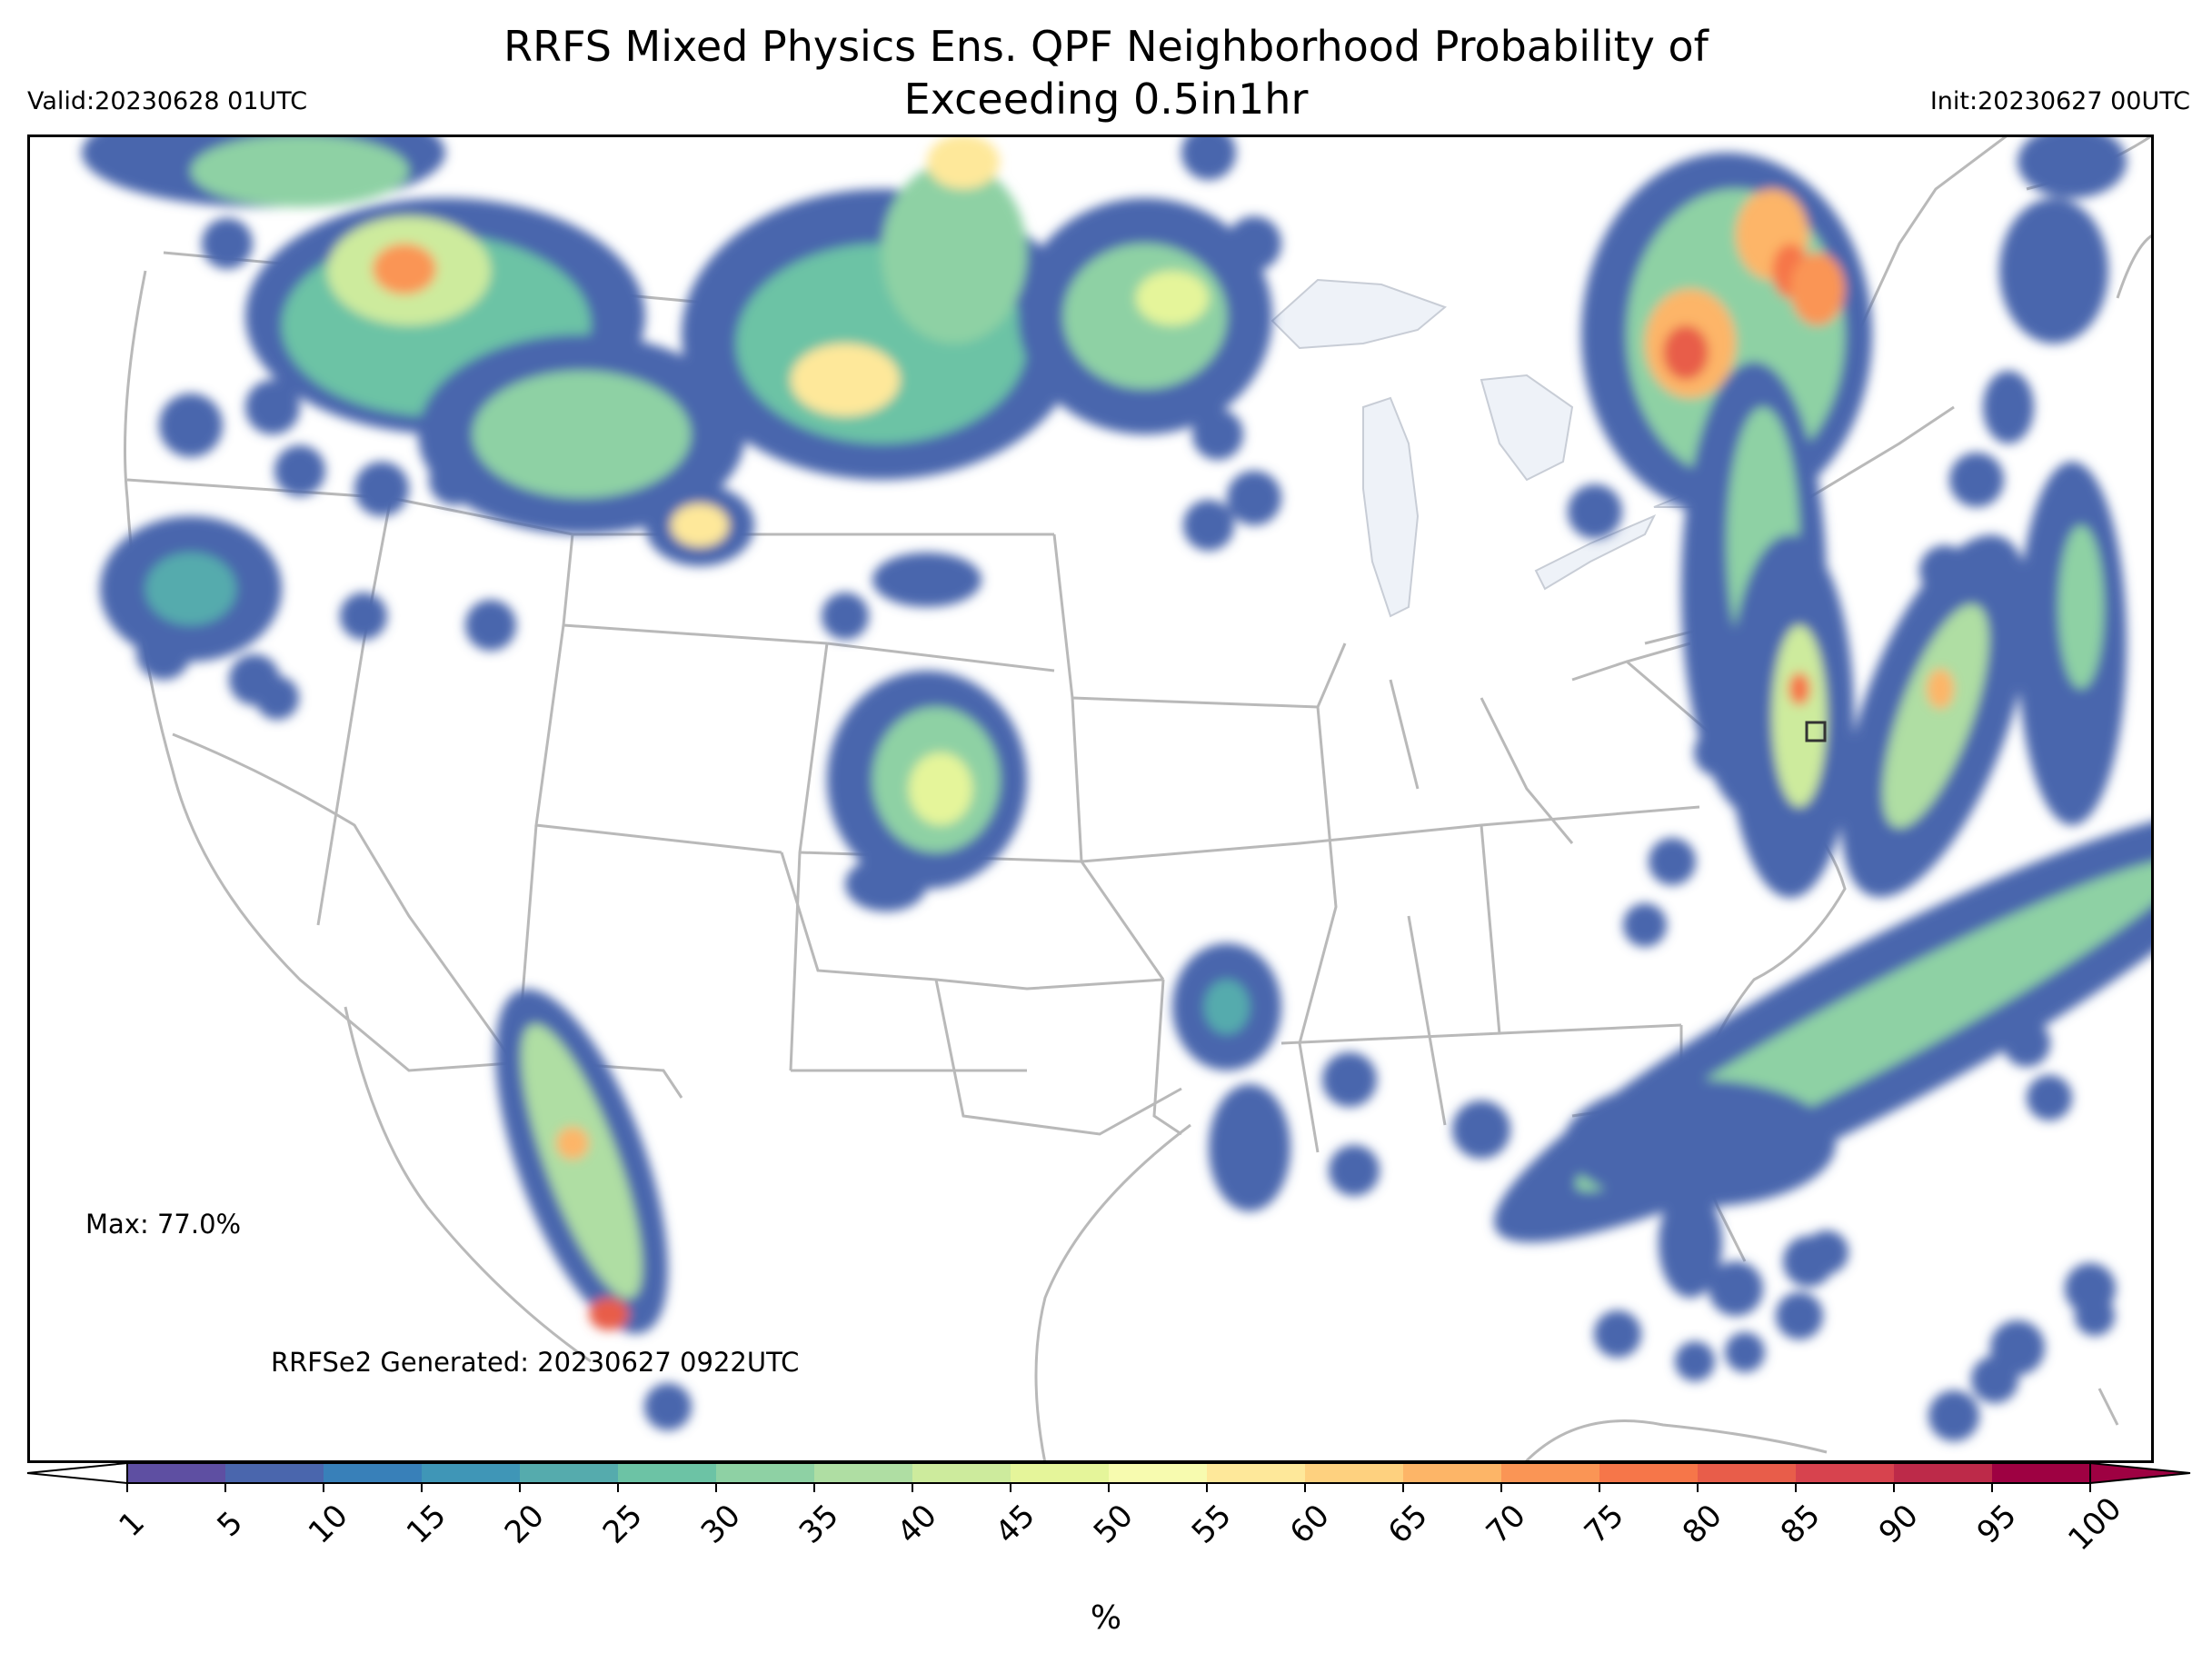  I want to click on colorbar-tick-label: 40, so click(917, 1524).